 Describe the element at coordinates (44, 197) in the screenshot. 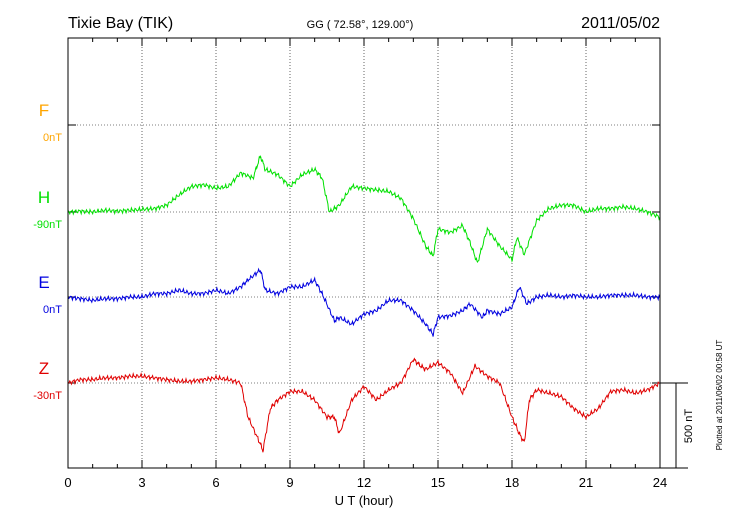

I see `series-name-H: H` at that location.